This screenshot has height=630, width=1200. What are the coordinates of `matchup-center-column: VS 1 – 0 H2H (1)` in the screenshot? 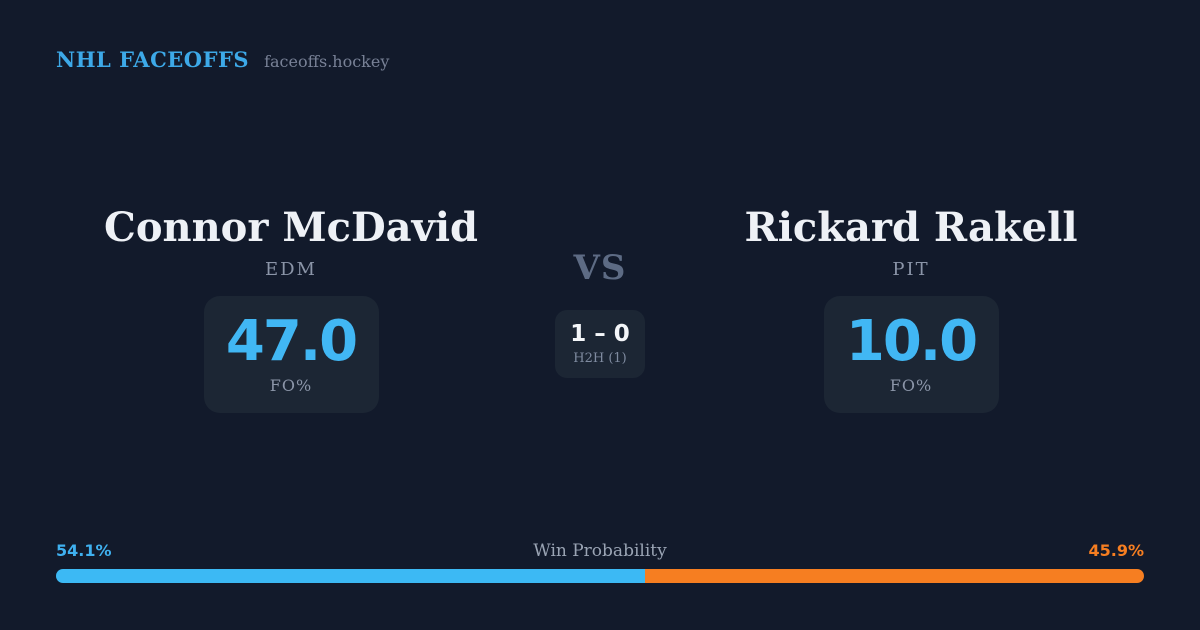 It's located at (600, 314).